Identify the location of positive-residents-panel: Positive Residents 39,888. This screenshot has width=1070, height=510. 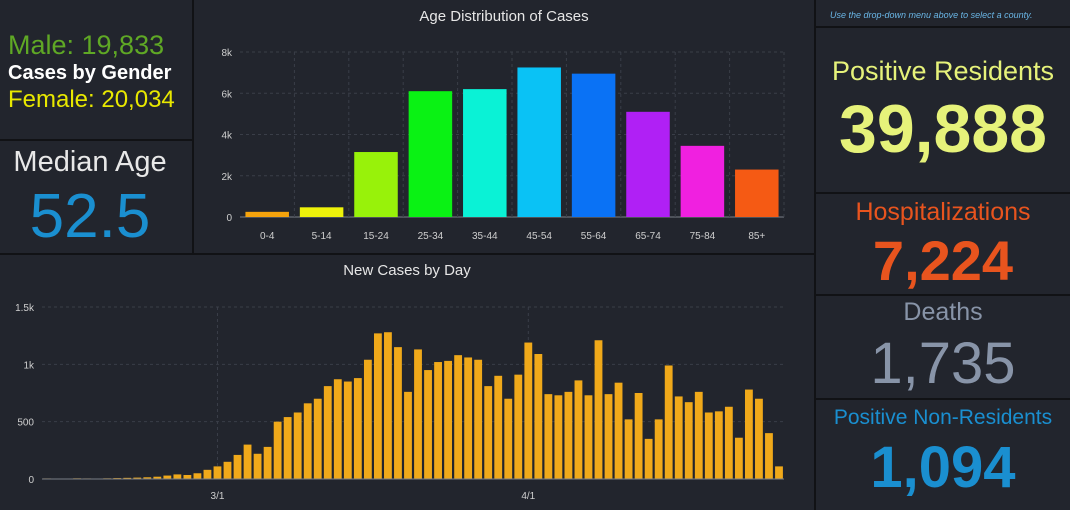
(943, 110).